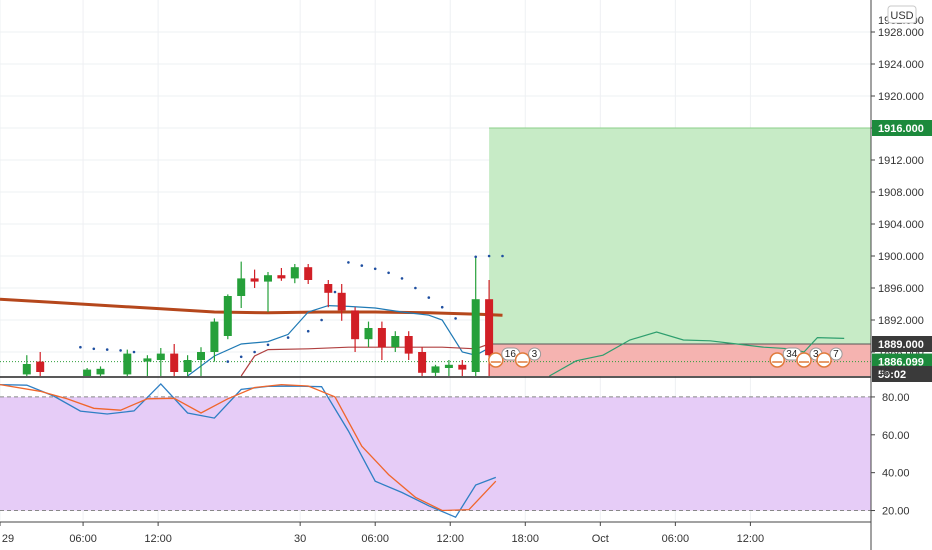 The width and height of the screenshot is (932, 550). Describe the element at coordinates (526, 539) in the screenshot. I see `time-tick-label: 18:00` at that location.